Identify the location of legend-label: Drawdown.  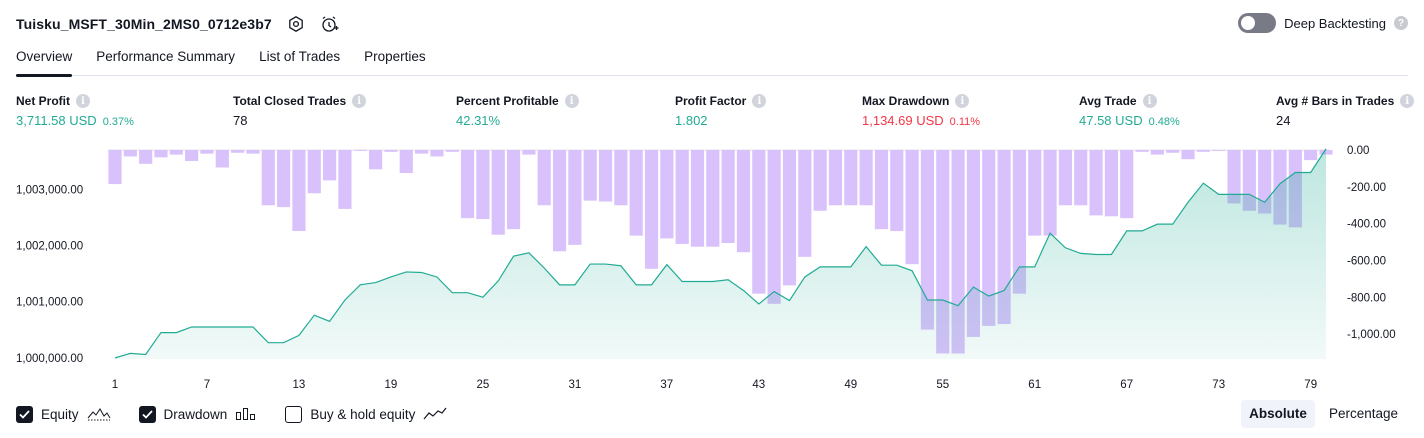
(196, 414).